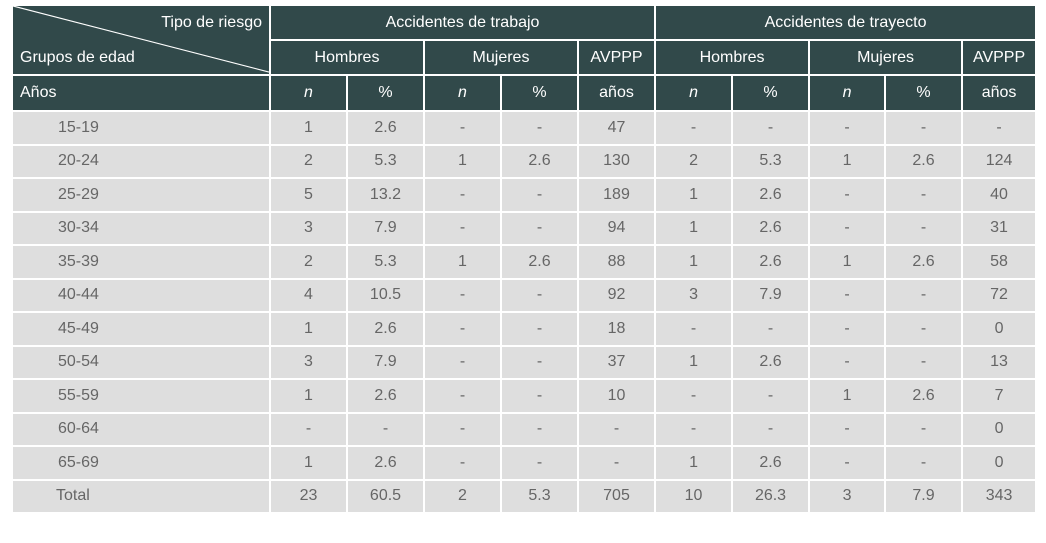 This screenshot has height=543, width=1046. Describe the element at coordinates (999, 57) in the screenshot. I see `header-commute-avpp: AVPPP` at that location.